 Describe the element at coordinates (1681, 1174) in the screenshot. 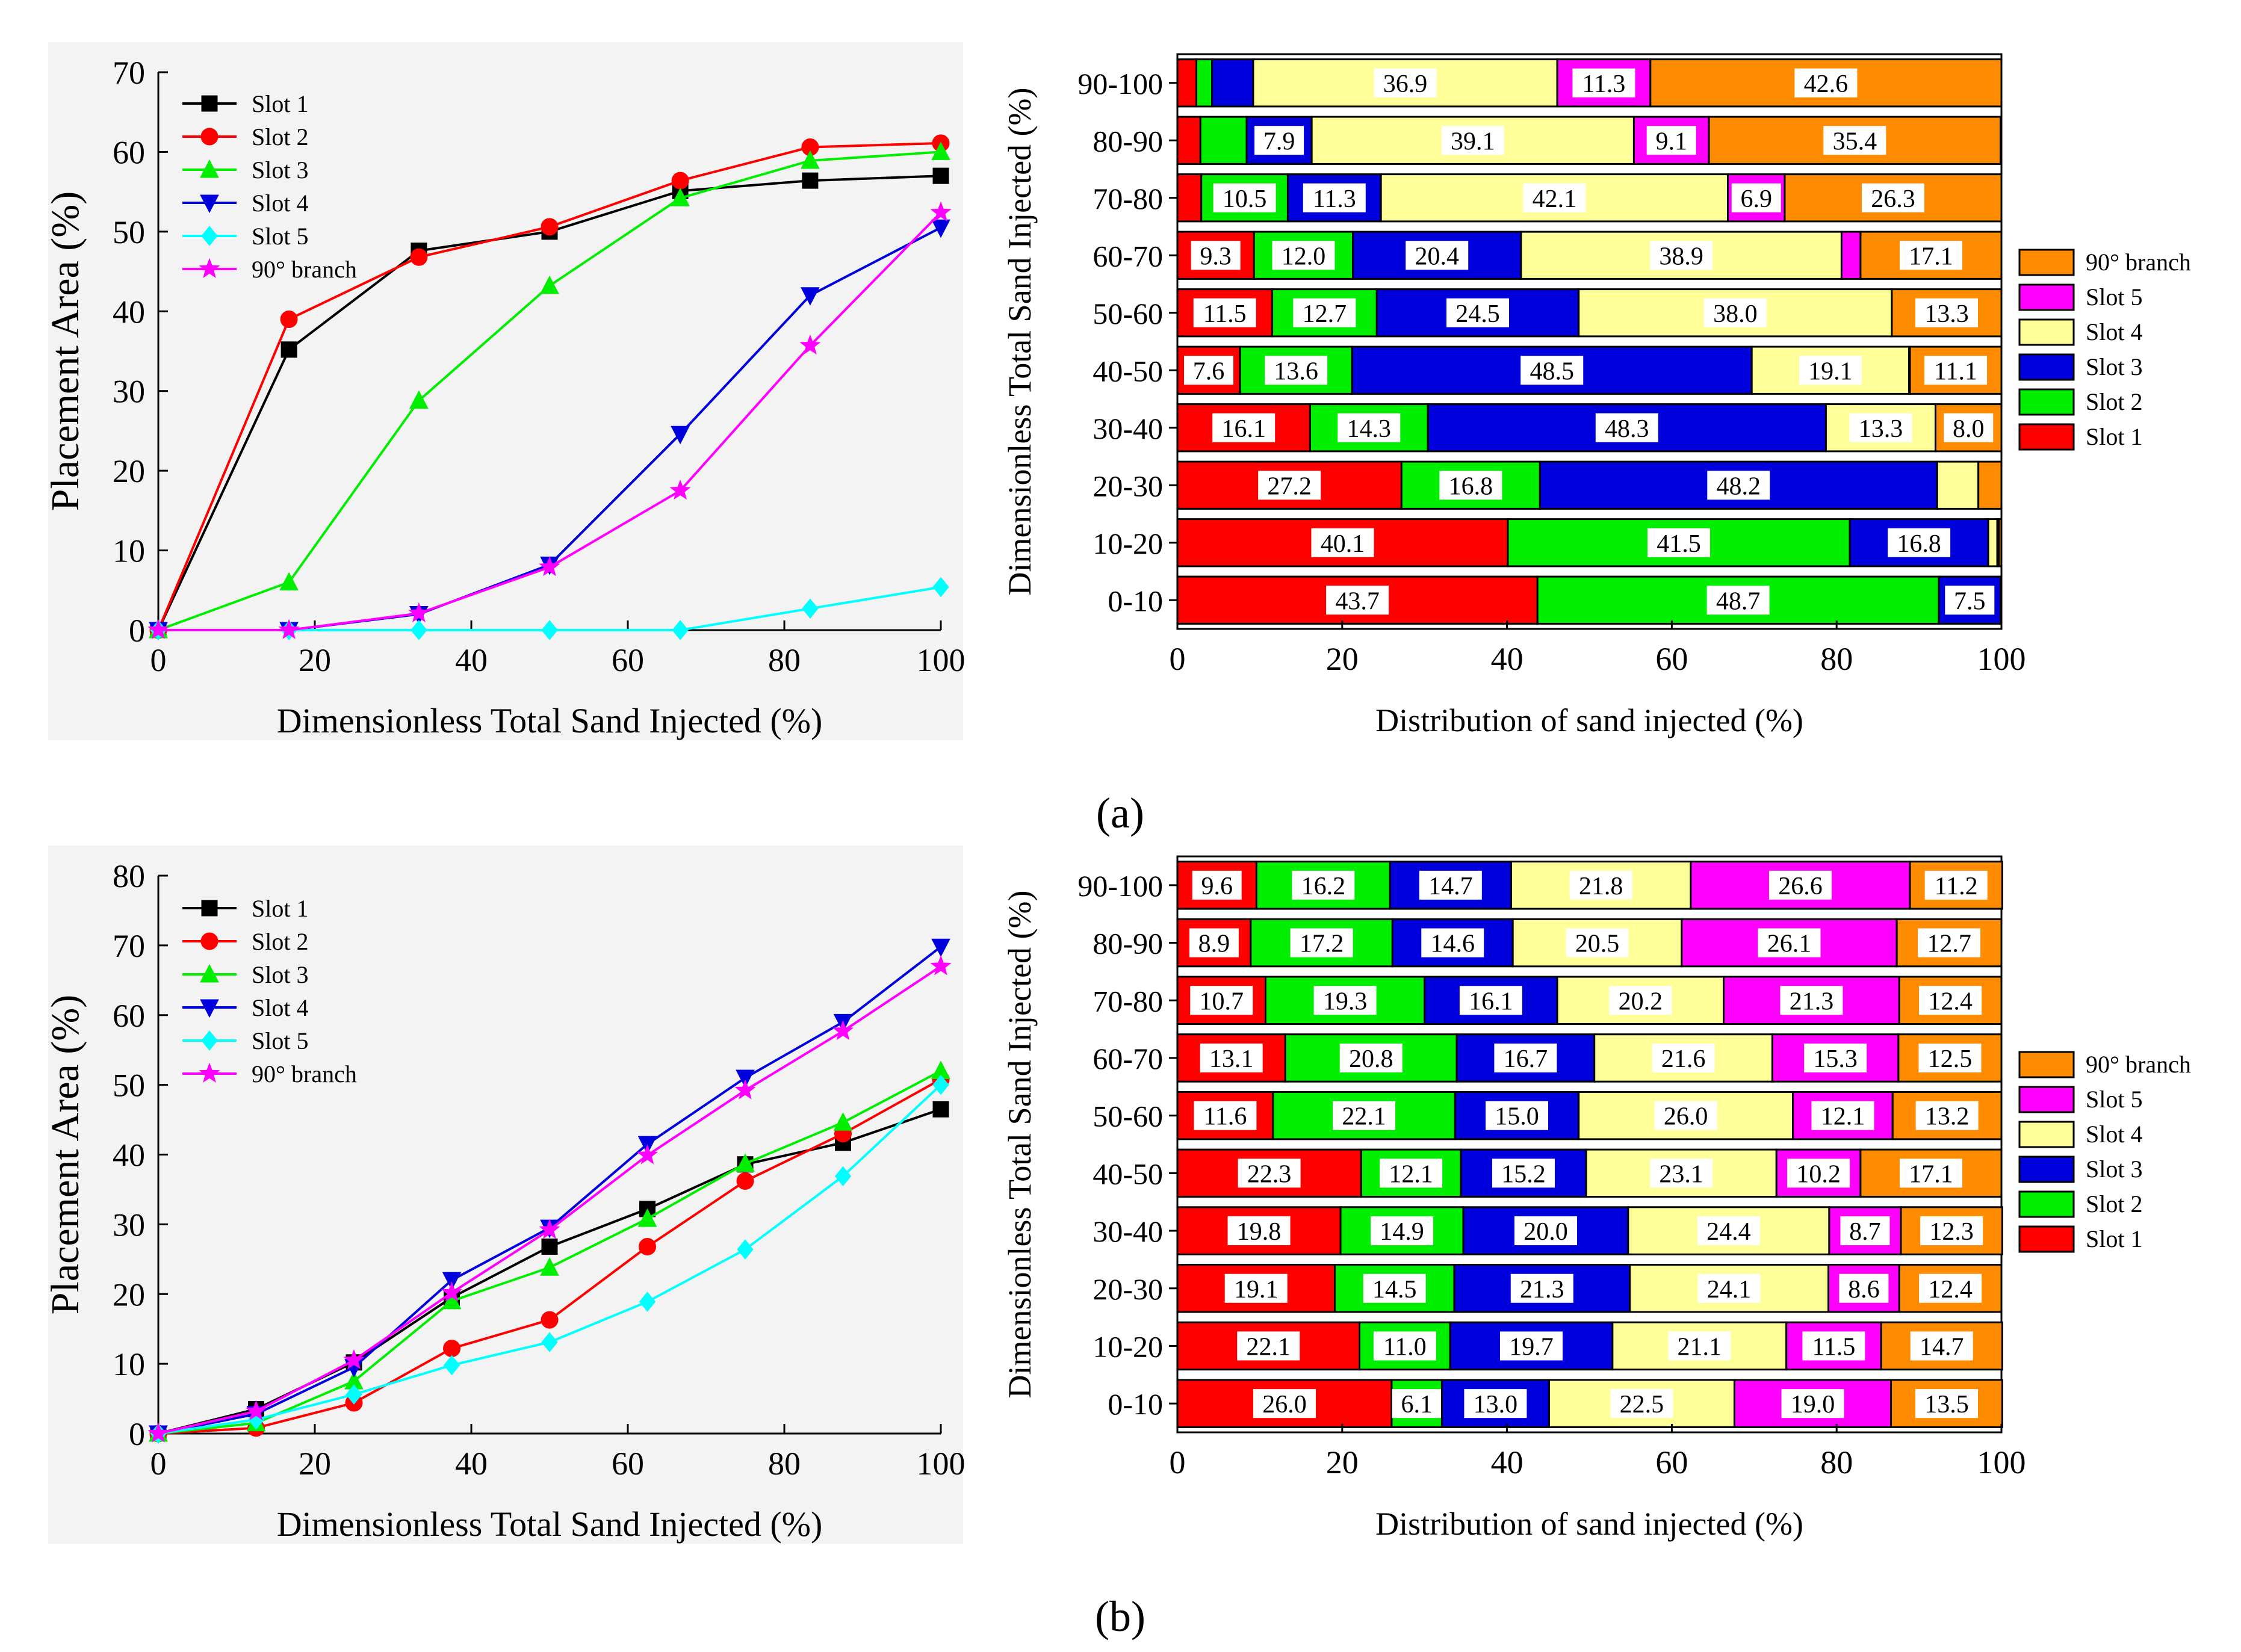

I see `b-bar-value-label-40-50-slot-4: 23.1` at that location.